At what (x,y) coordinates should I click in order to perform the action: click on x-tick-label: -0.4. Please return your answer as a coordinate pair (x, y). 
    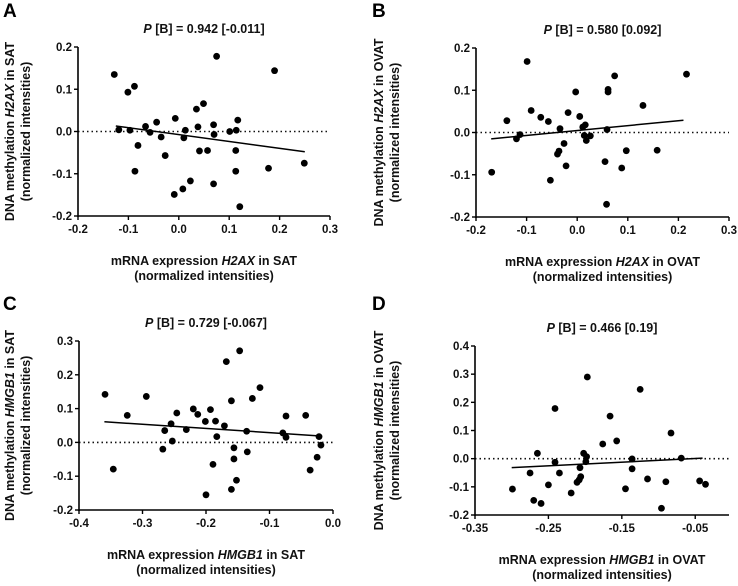
    Looking at the image, I should click on (79, 524).